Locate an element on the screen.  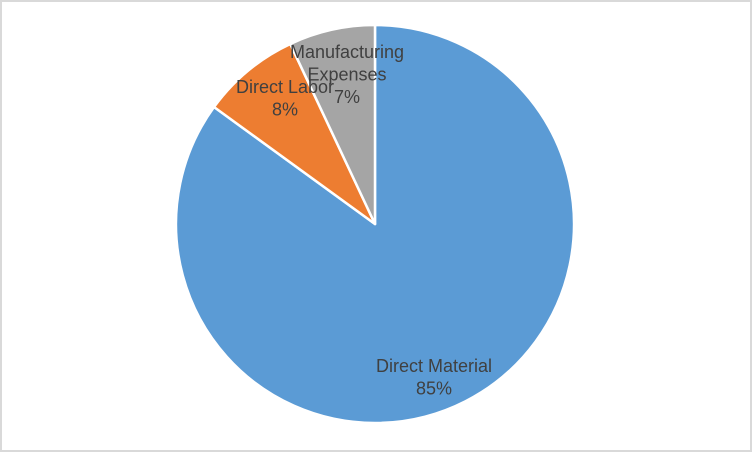
pie-slice-manufacturing-expenses is located at coordinates (333, 124).